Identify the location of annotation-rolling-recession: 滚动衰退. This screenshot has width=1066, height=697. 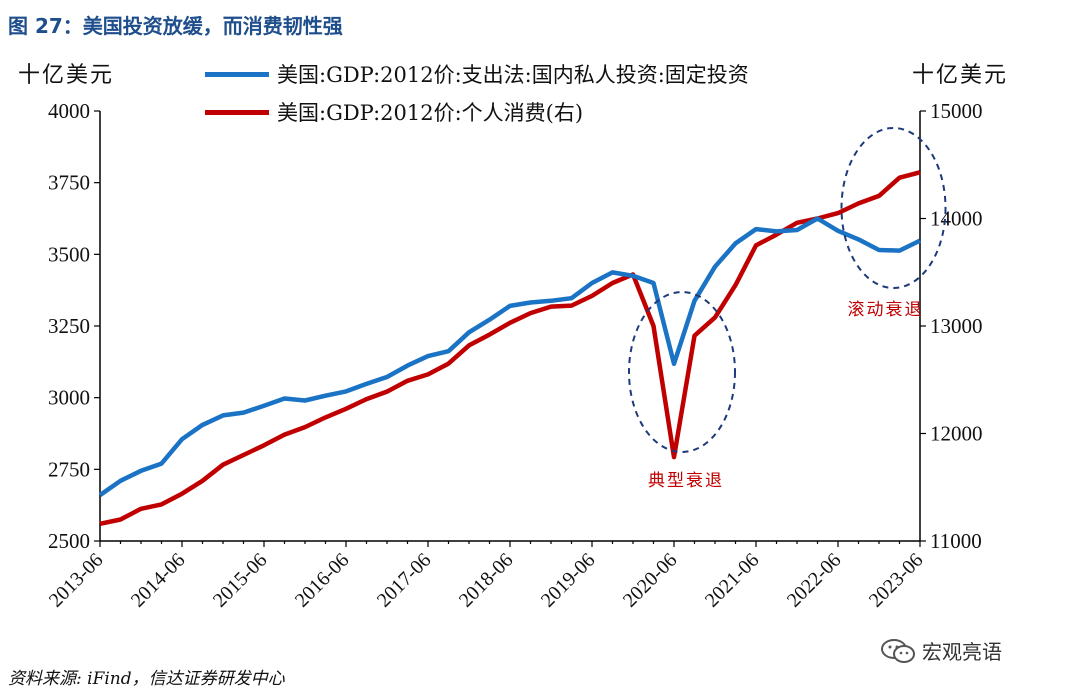
(886, 310).